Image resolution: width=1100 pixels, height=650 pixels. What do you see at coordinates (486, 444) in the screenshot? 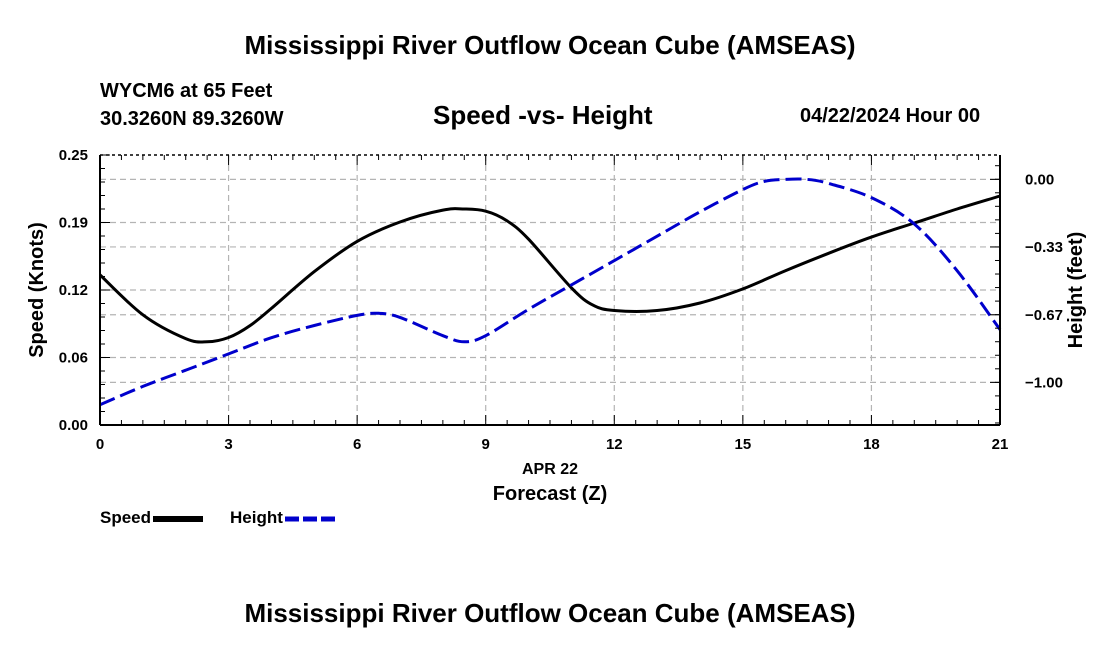
I see `x-tick-label: 9` at bounding box center [486, 444].